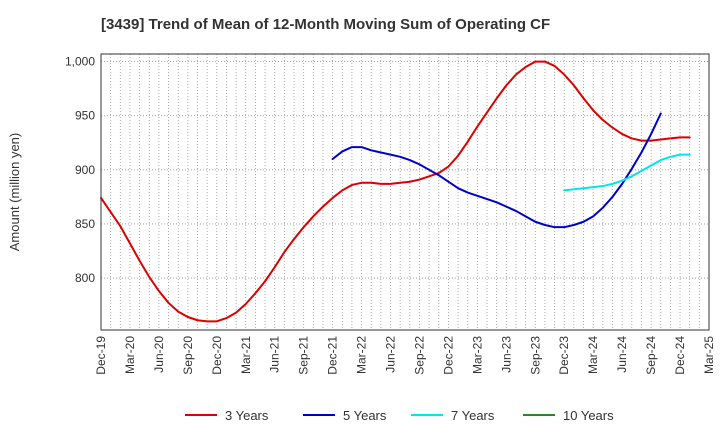  Describe the element at coordinates (593, 355) in the screenshot. I see `x-tick-label: Mar-24` at that location.